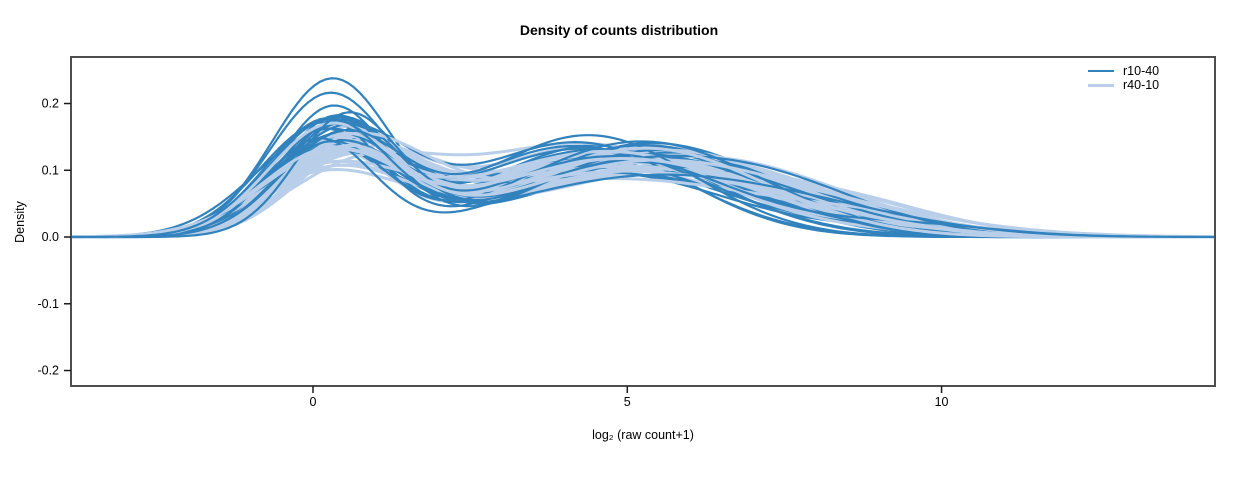  I want to click on chart-title: Density of counts distribution, so click(619, 30).